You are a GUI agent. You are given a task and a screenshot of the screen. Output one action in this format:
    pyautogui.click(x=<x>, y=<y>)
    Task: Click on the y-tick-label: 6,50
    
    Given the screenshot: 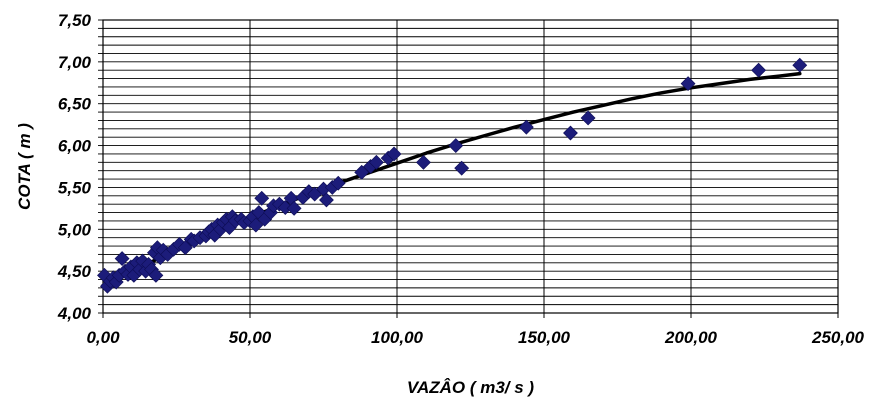 What is the action you would take?
    pyautogui.click(x=75, y=104)
    